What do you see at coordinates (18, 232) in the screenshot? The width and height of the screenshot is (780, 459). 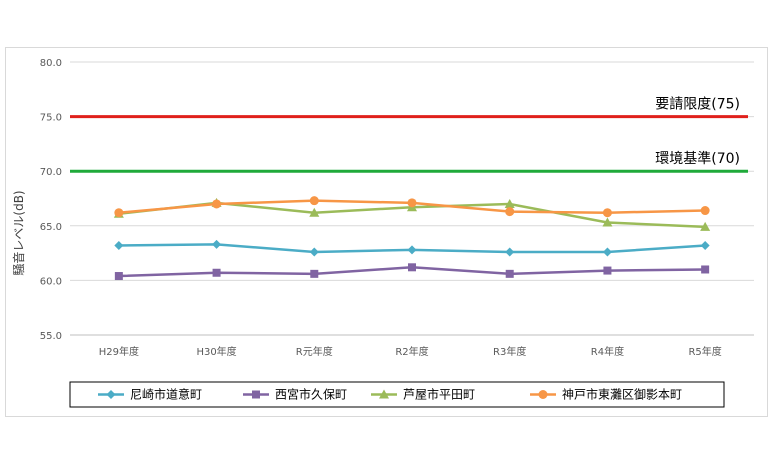 I see `y-axis-label: 騒音レベル(dB)` at bounding box center [18, 232].